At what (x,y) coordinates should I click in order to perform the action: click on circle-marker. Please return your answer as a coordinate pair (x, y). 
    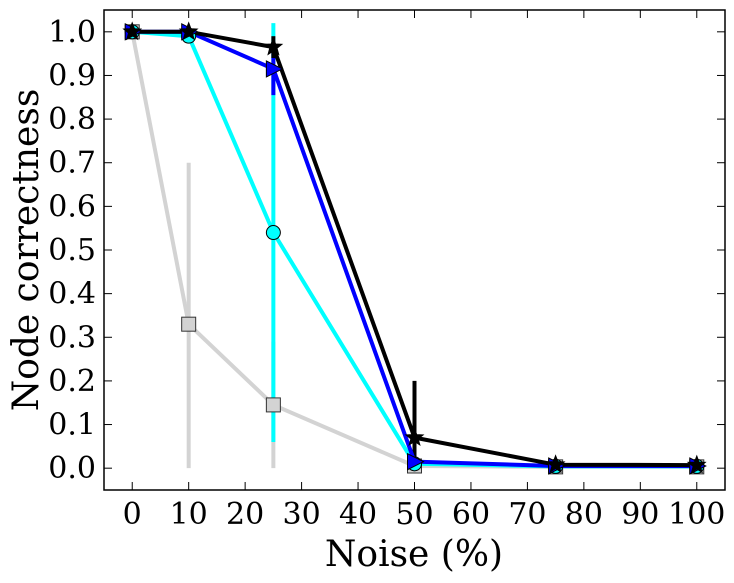
    Looking at the image, I should click on (273, 233).